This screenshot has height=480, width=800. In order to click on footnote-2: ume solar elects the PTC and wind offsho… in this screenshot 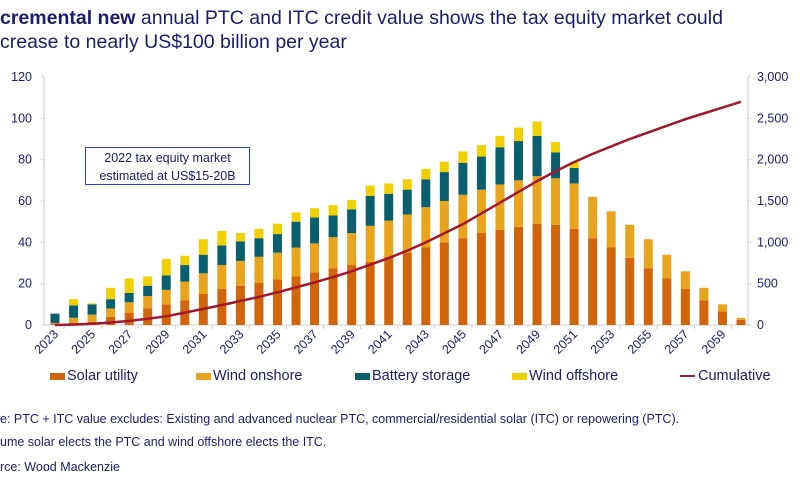, I will do `click(163, 442)`.